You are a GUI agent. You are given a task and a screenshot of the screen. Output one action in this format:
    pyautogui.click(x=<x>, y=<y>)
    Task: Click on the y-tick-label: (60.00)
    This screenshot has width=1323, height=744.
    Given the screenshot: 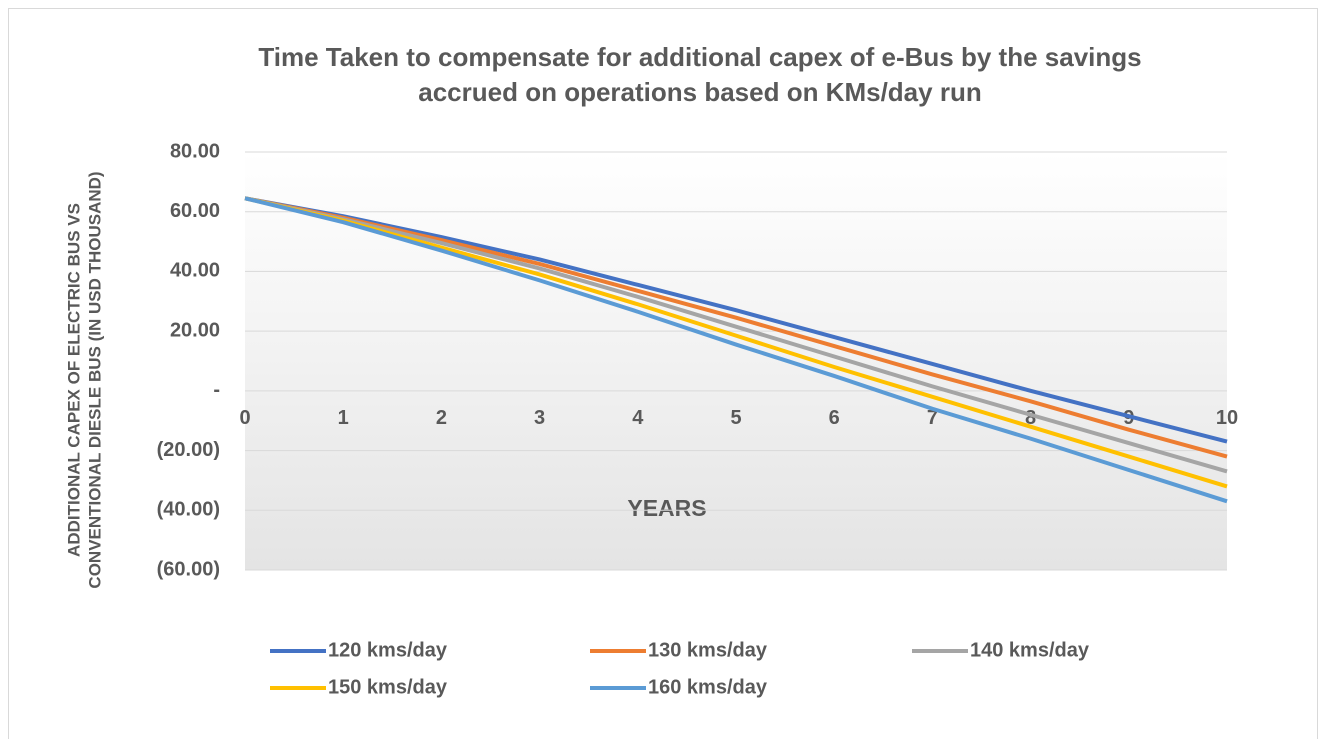 What is the action you would take?
    pyautogui.click(x=188, y=569)
    